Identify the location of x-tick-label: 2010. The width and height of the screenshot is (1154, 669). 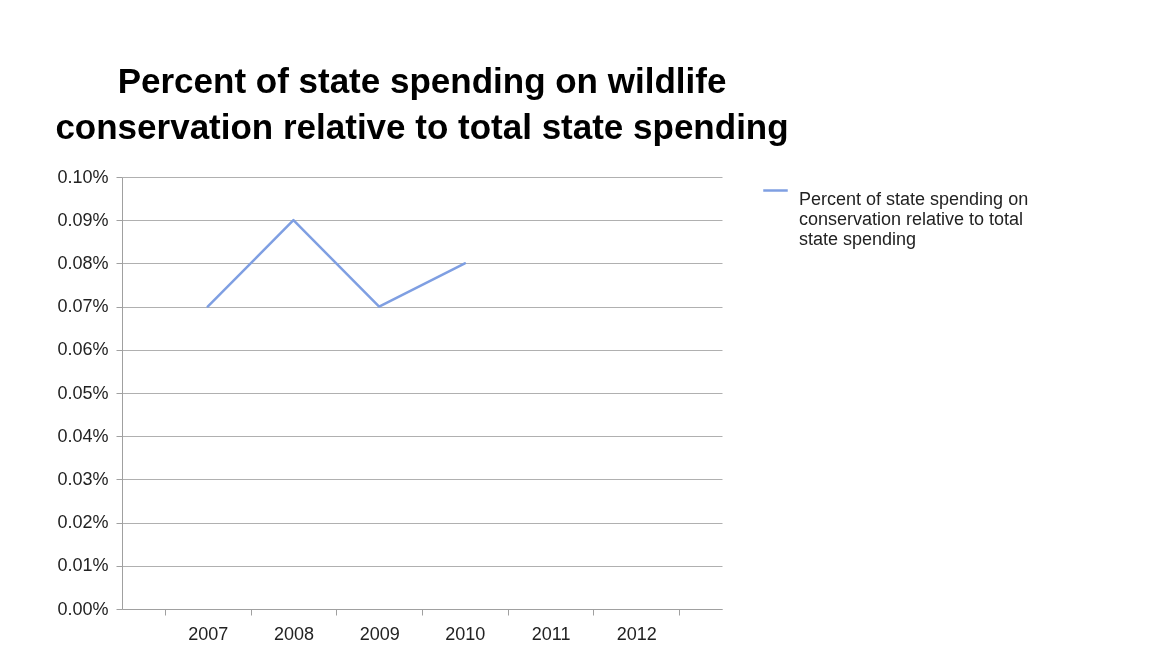
(465, 633).